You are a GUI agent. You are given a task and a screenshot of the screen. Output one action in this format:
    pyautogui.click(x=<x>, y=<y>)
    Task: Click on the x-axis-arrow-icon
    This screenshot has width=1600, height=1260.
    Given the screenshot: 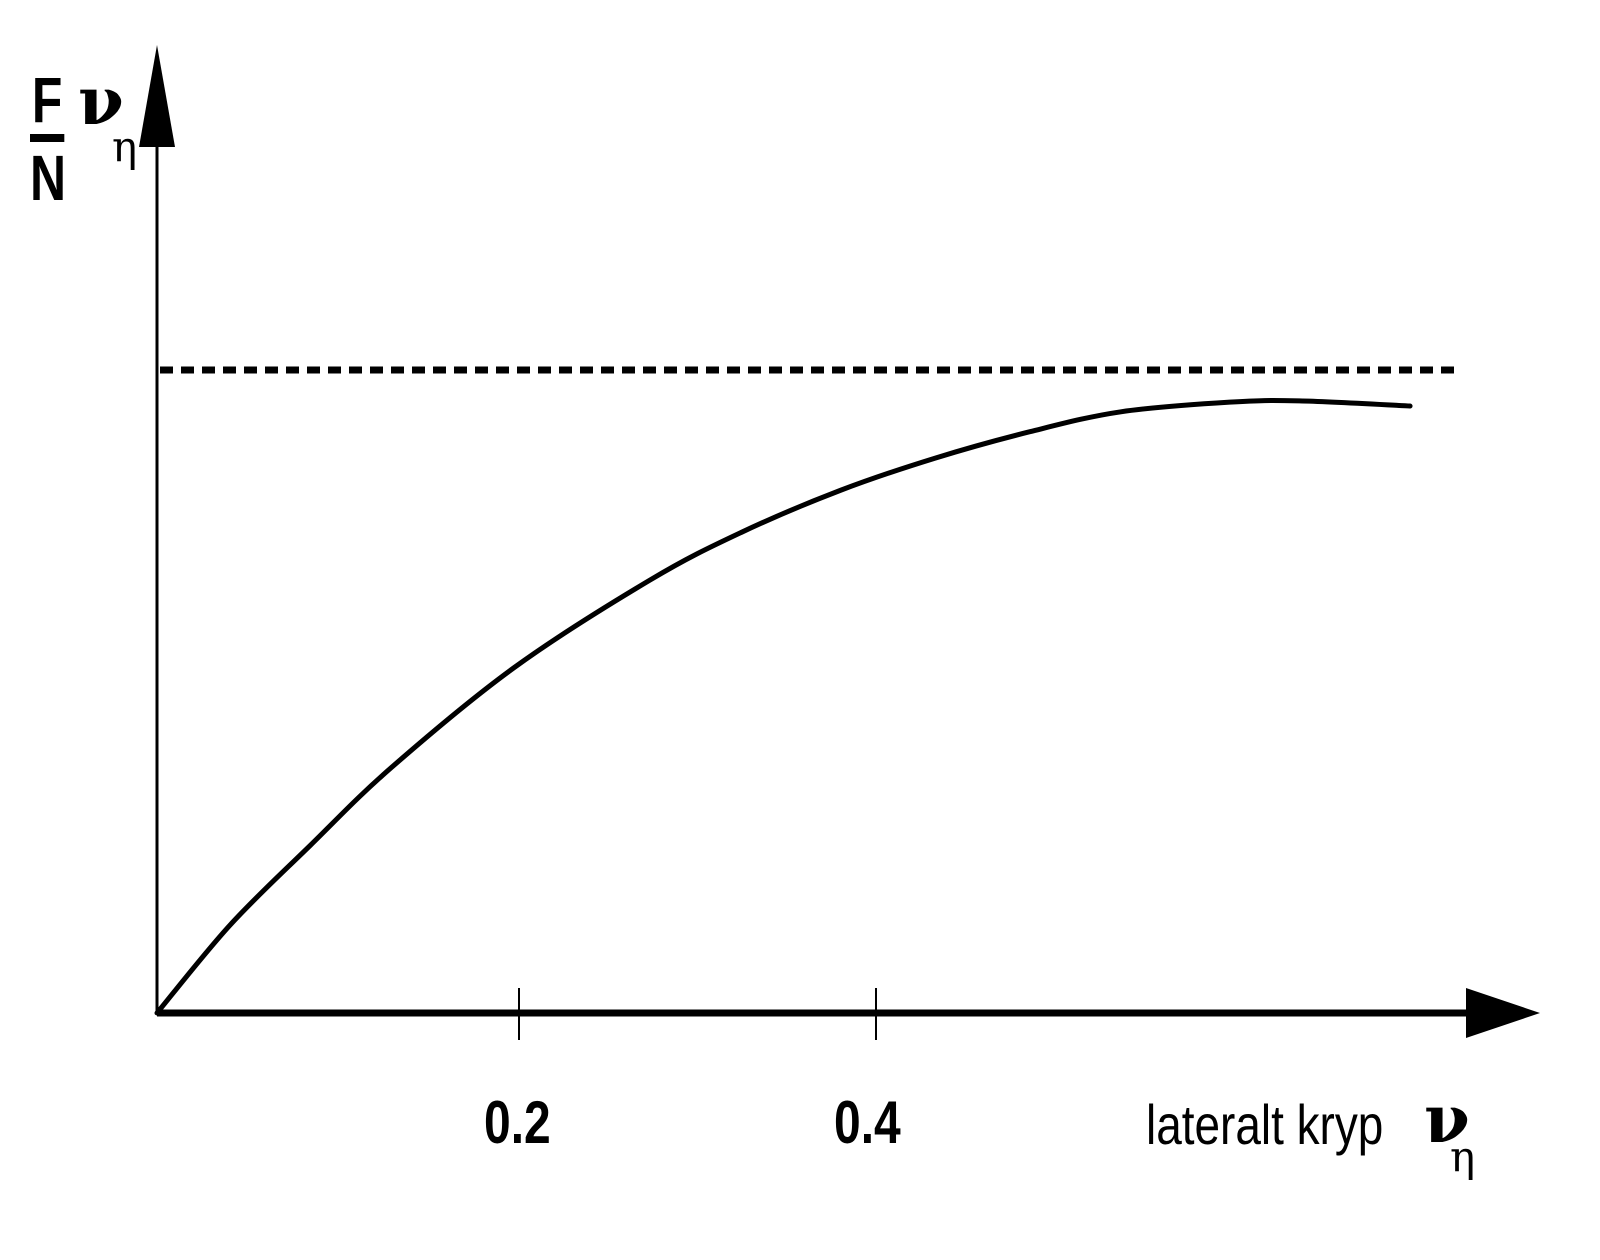 What is the action you would take?
    pyautogui.click(x=1503, y=1013)
    